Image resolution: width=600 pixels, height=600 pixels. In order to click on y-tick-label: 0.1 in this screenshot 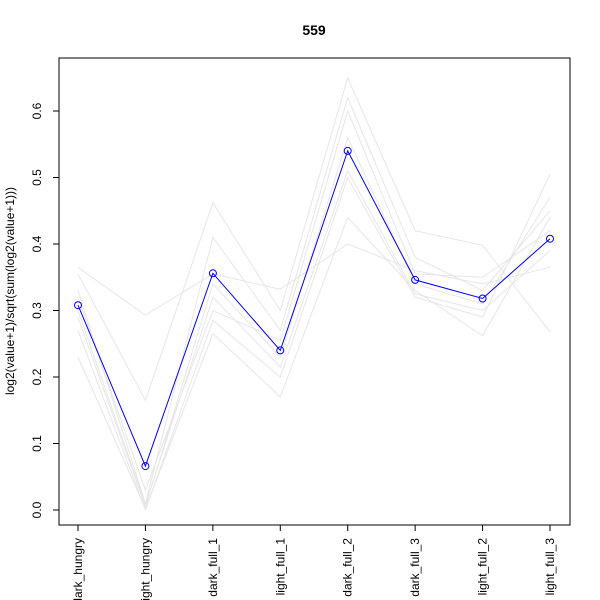, I will do `click(37, 443)`.